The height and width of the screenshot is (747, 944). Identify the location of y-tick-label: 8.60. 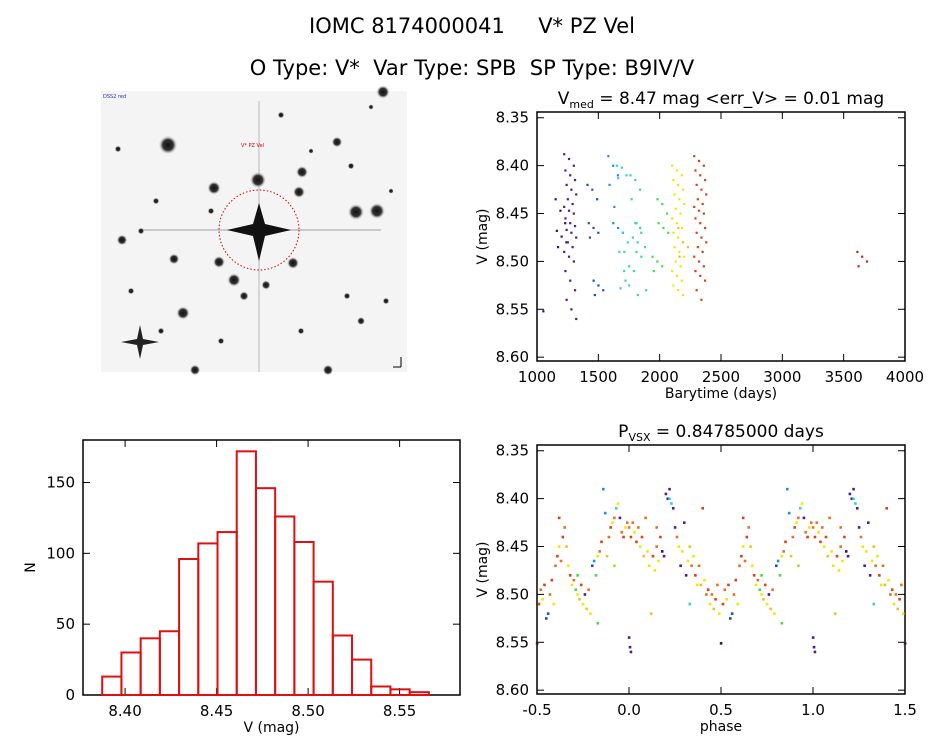
(512, 357).